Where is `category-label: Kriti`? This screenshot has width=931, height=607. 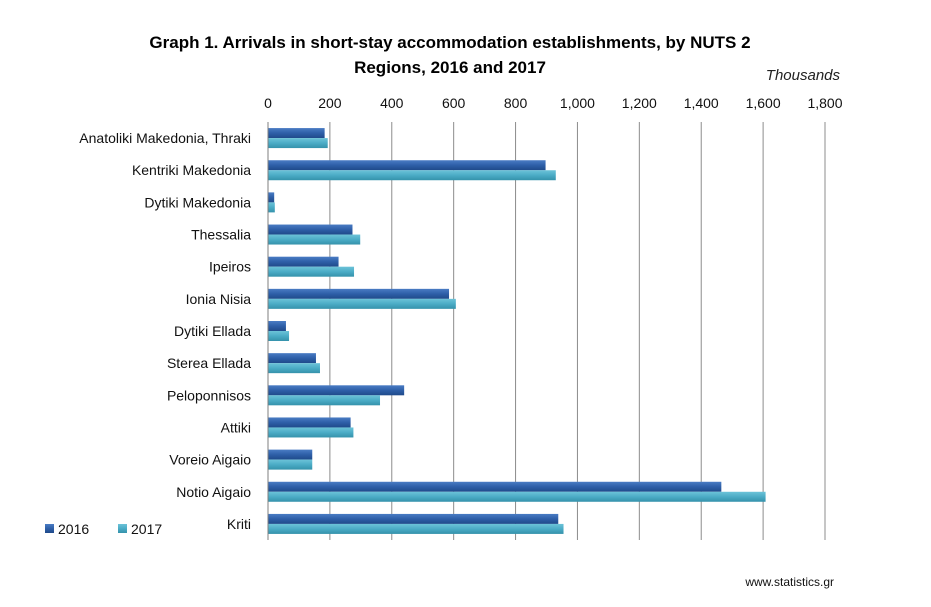
category-label: Kriti is located at coordinates (239, 524).